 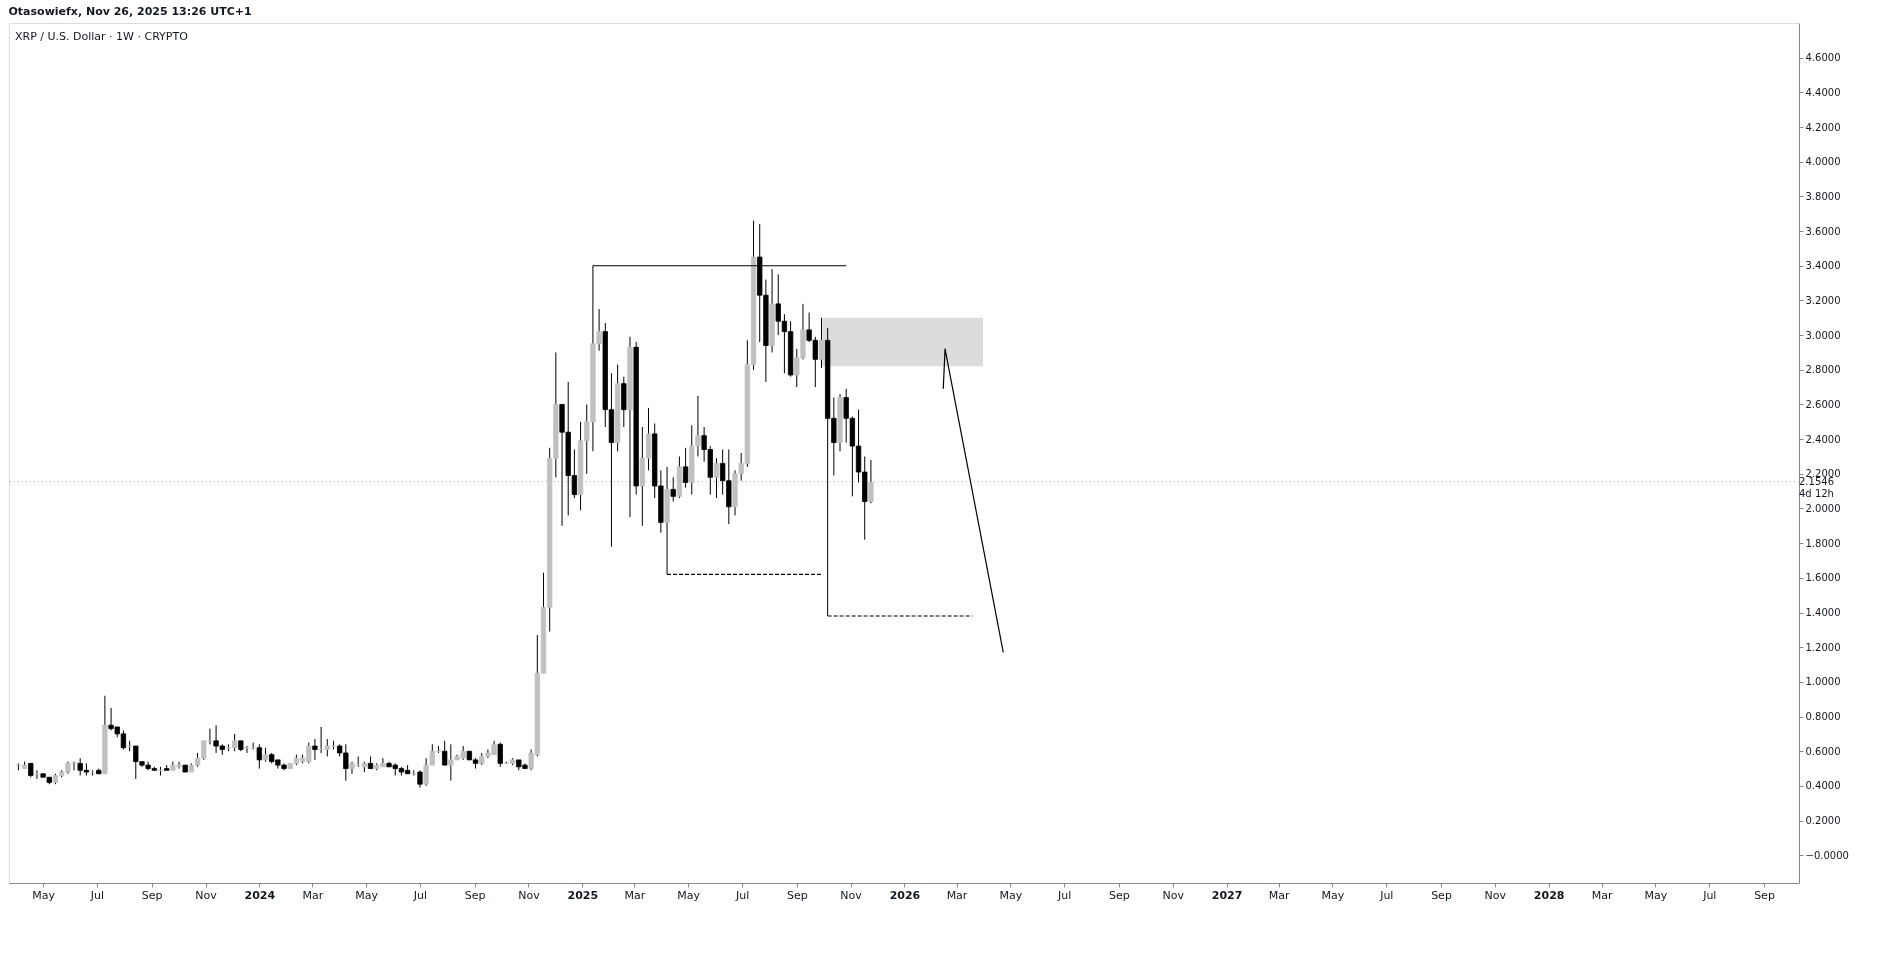 What do you see at coordinates (1823, 786) in the screenshot?
I see `y-tick-label: 0.4000` at bounding box center [1823, 786].